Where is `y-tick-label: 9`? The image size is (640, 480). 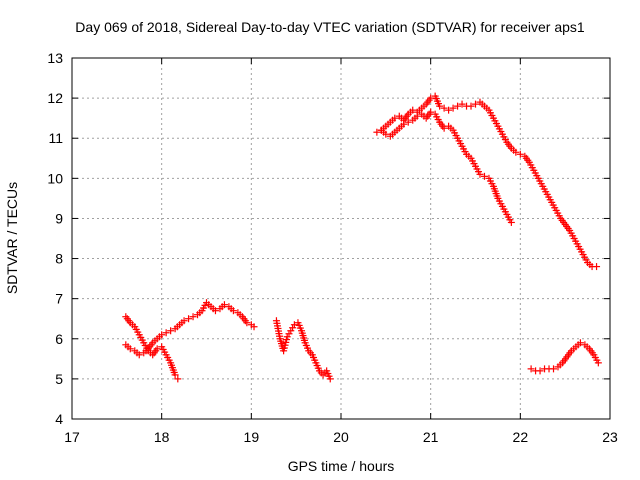 y-tick-label: 9 is located at coordinates (59, 218).